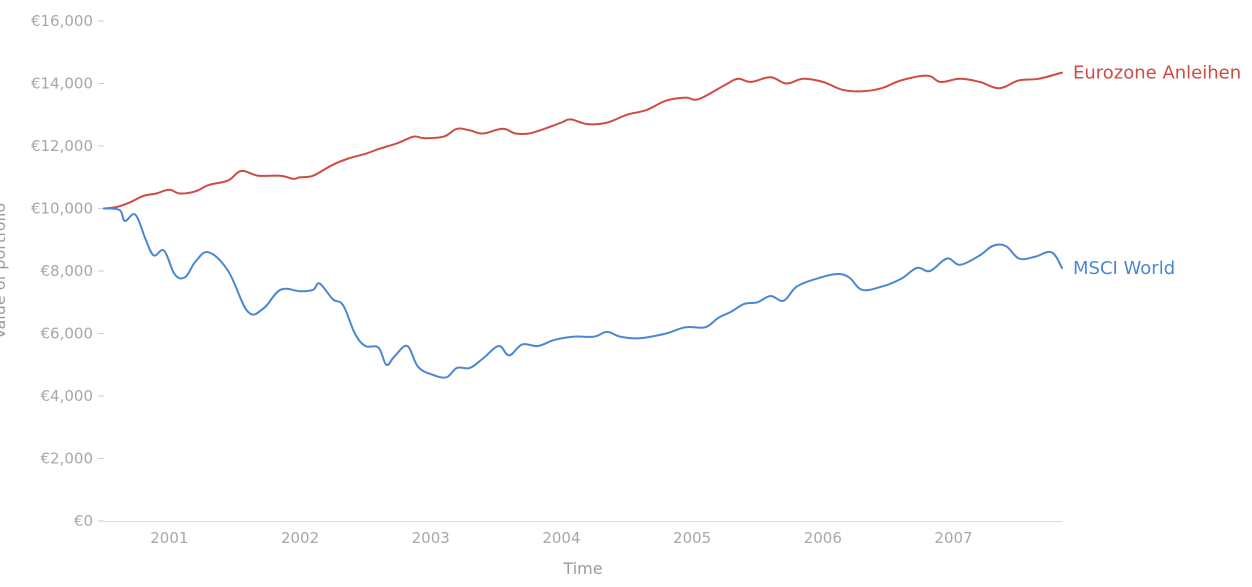 The height and width of the screenshot is (587, 1252). I want to click on x-tick-label: 2004, so click(561, 538).